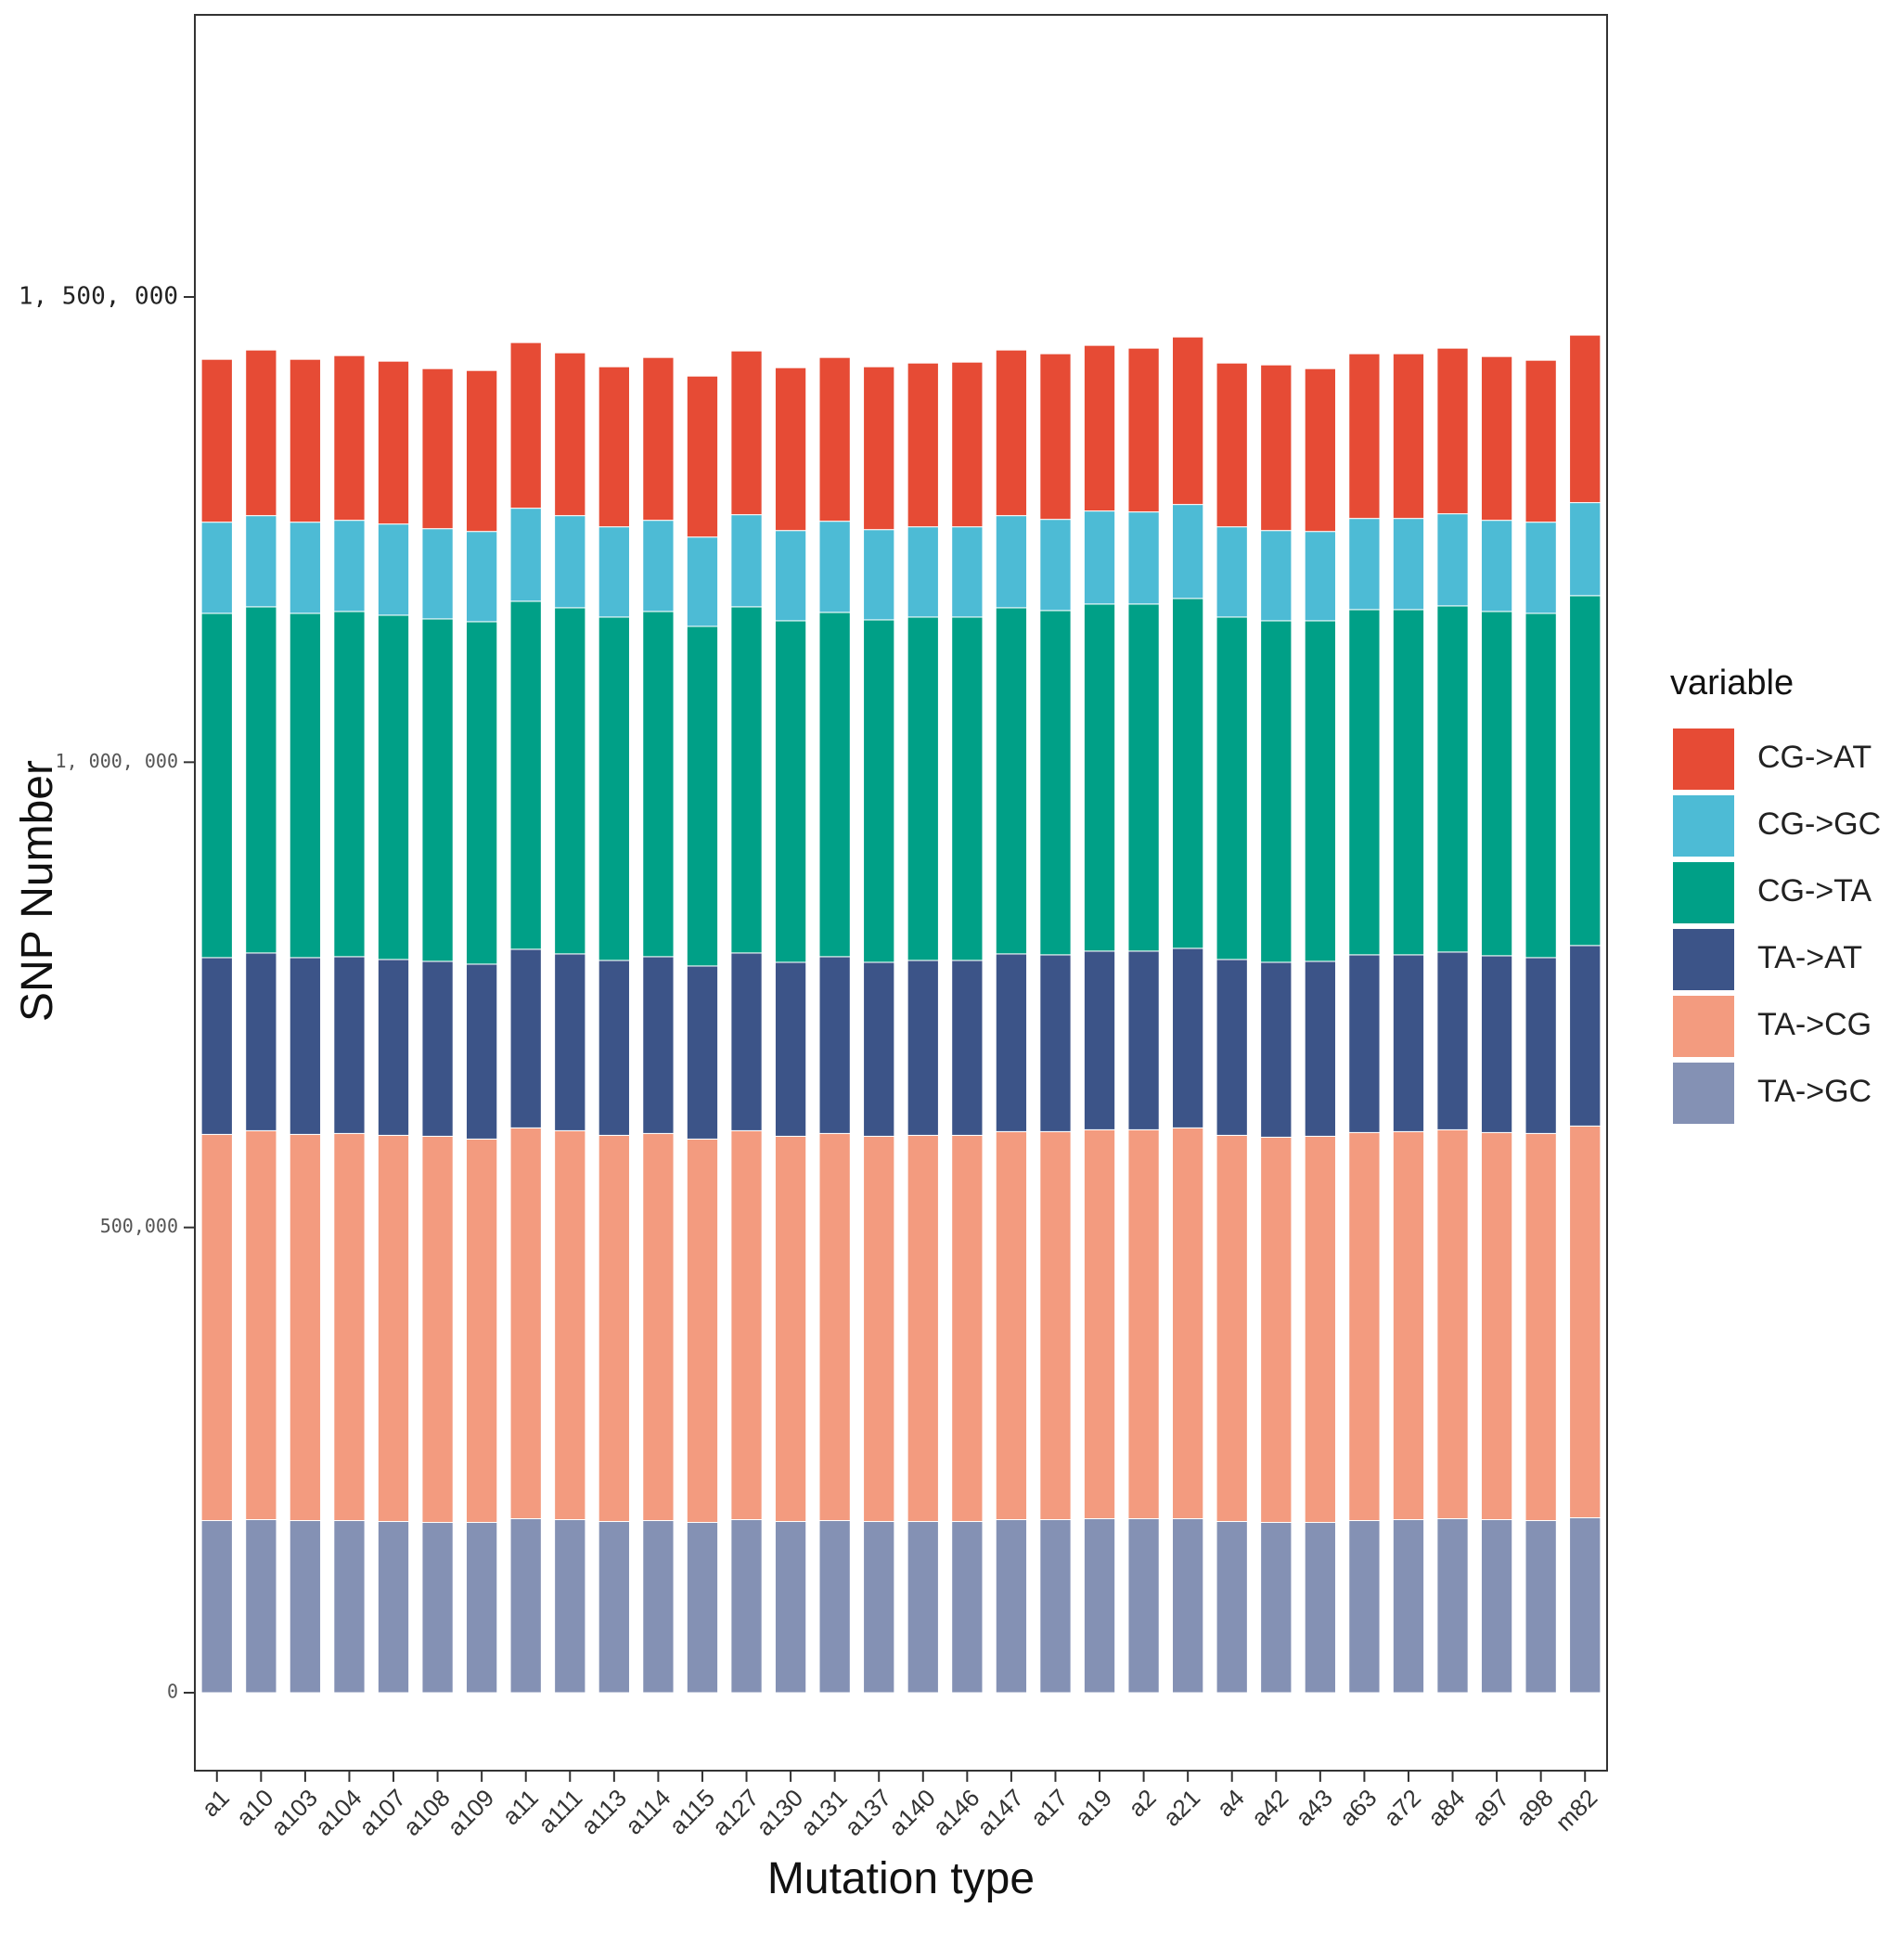 This screenshot has height=1934, width=1904. What do you see at coordinates (1408, 1043) in the screenshot?
I see `bar-segment-a72-ta-to-at` at bounding box center [1408, 1043].